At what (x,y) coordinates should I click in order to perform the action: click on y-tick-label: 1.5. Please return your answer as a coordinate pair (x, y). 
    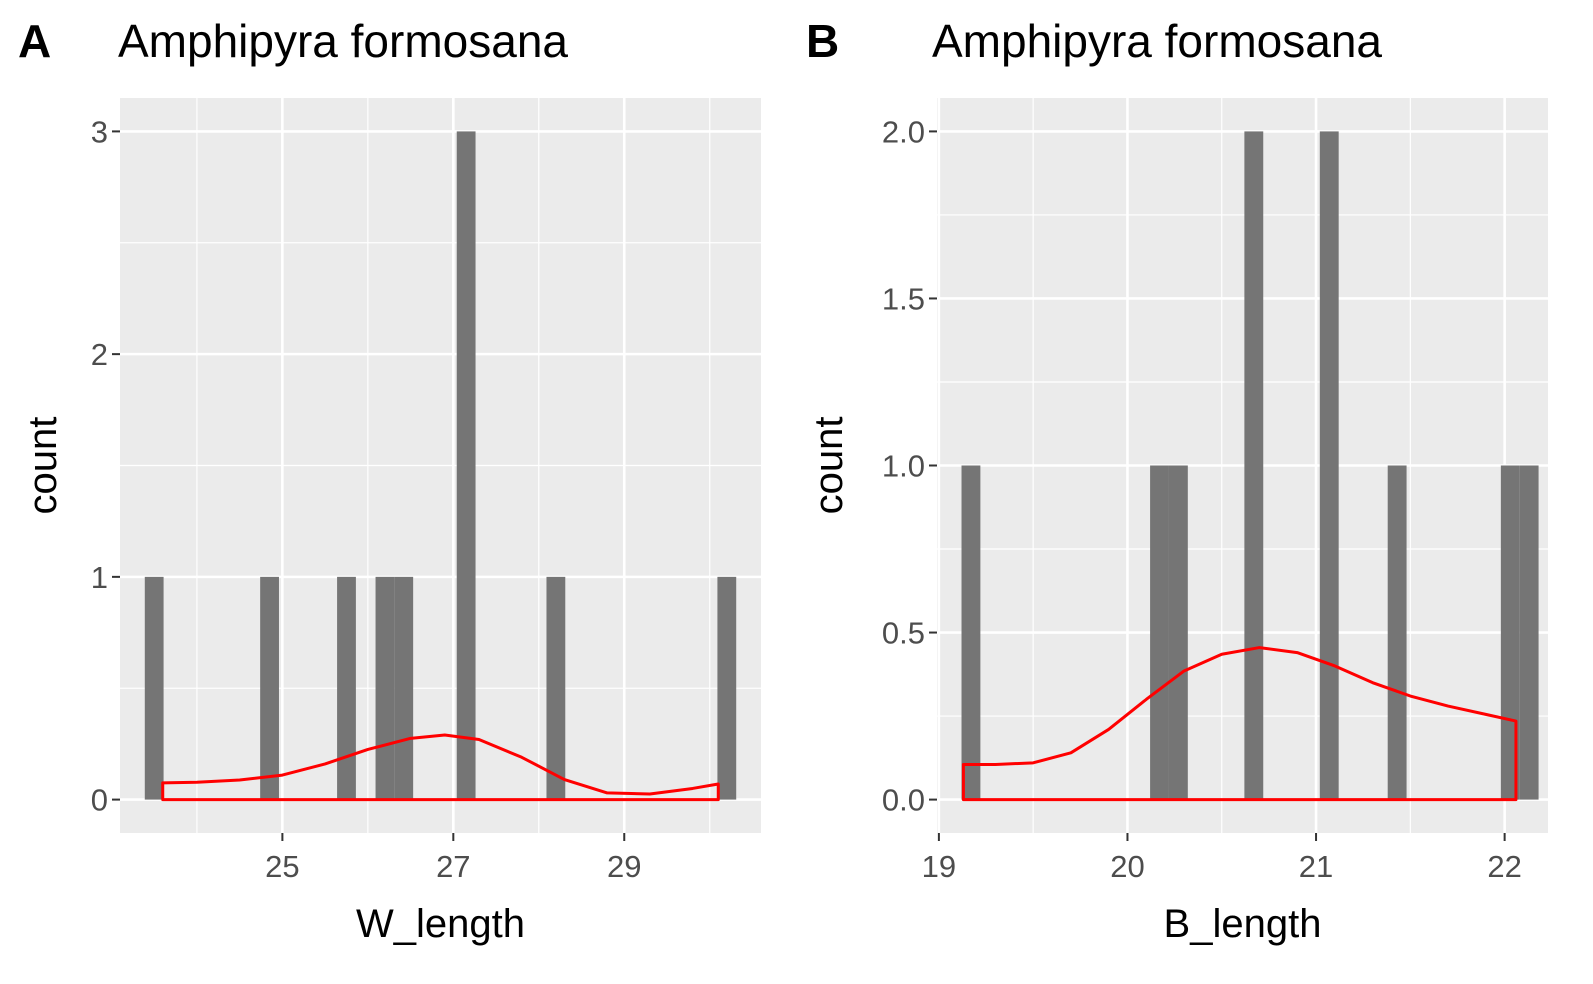
    Looking at the image, I should click on (903, 298).